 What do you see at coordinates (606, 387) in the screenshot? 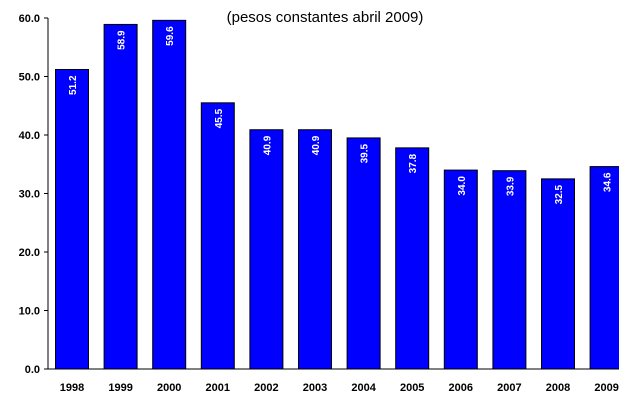
I see `x-tick-label: 2009` at bounding box center [606, 387].